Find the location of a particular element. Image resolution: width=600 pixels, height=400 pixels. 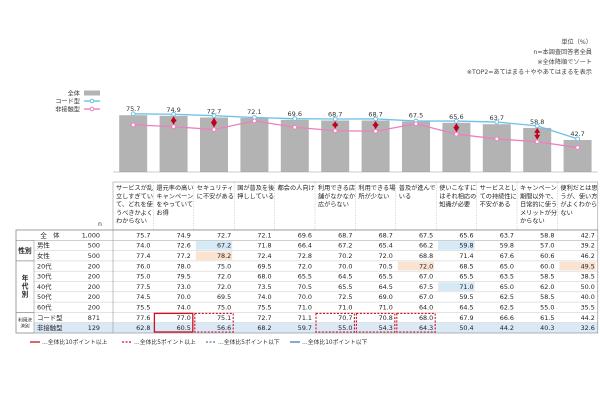

table-cell: 67.0 is located at coordinates (426, 277).